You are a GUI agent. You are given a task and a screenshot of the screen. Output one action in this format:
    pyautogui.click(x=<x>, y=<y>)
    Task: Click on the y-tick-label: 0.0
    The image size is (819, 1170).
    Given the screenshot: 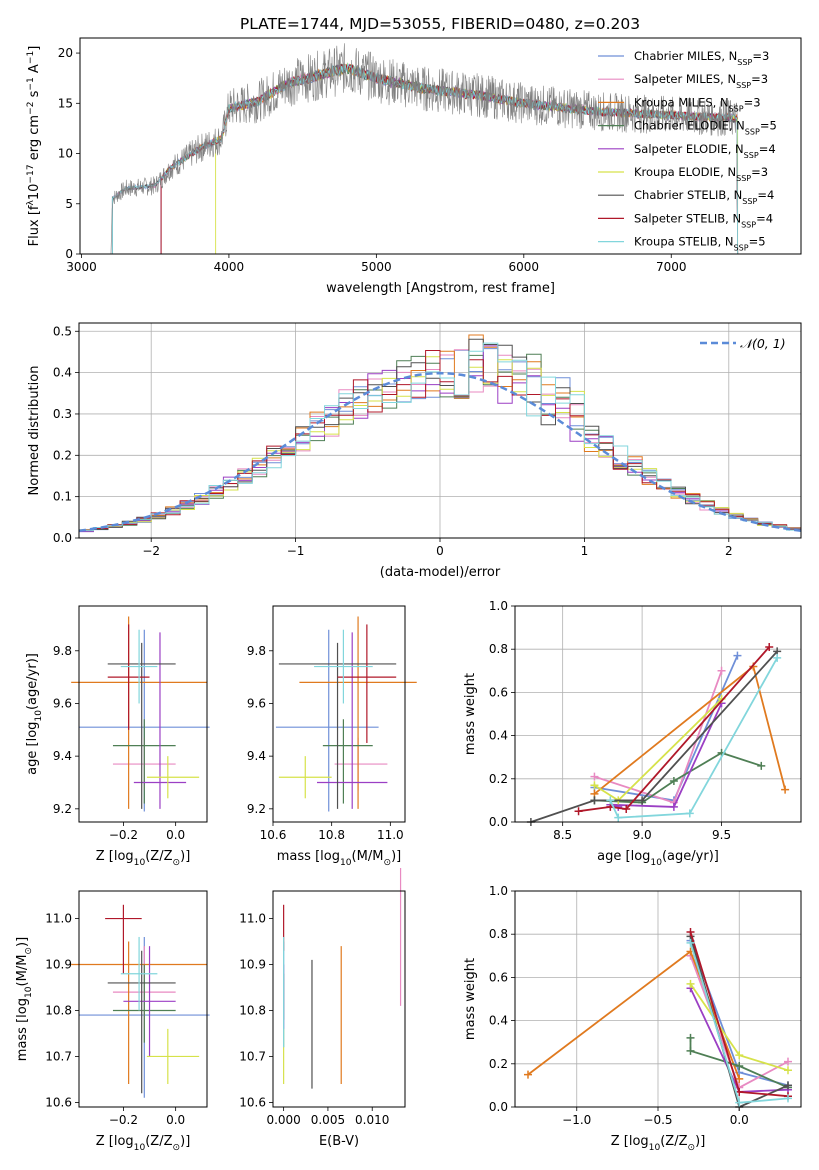 What is the action you would take?
    pyautogui.click(x=498, y=822)
    